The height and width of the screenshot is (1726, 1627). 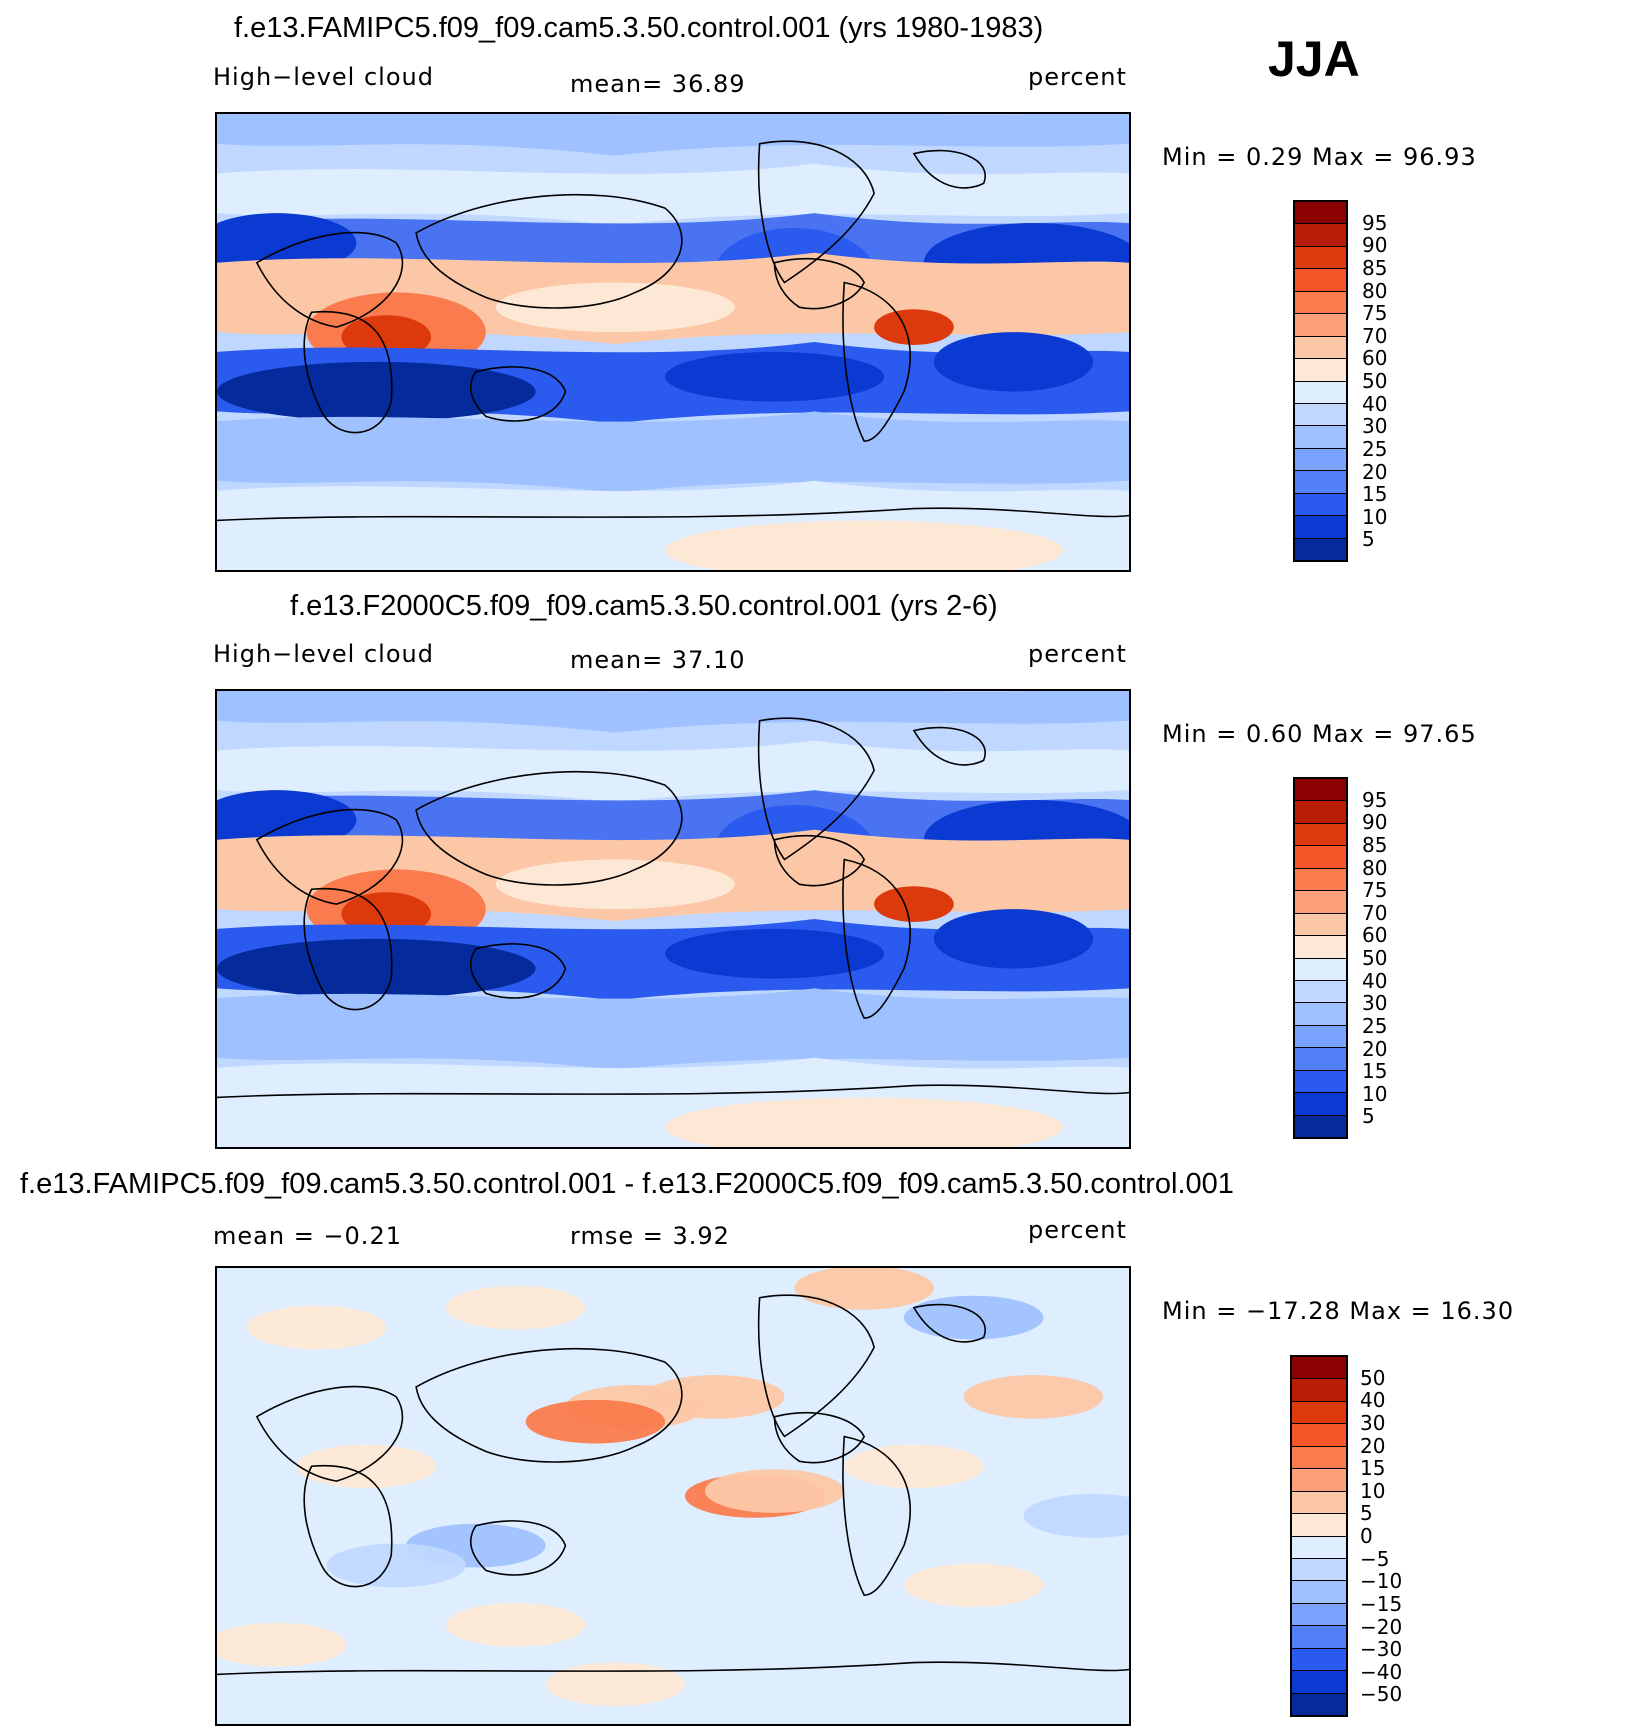 What do you see at coordinates (1381, 1671) in the screenshot?
I see `colorbar-tick-label: −40` at bounding box center [1381, 1671].